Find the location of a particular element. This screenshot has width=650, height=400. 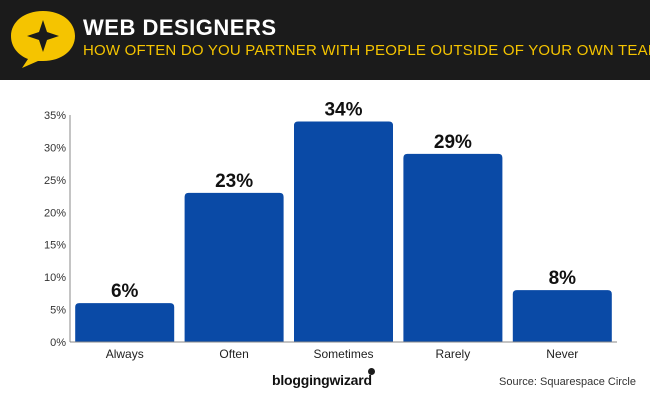

data-label: 29% is located at coordinates (453, 142).